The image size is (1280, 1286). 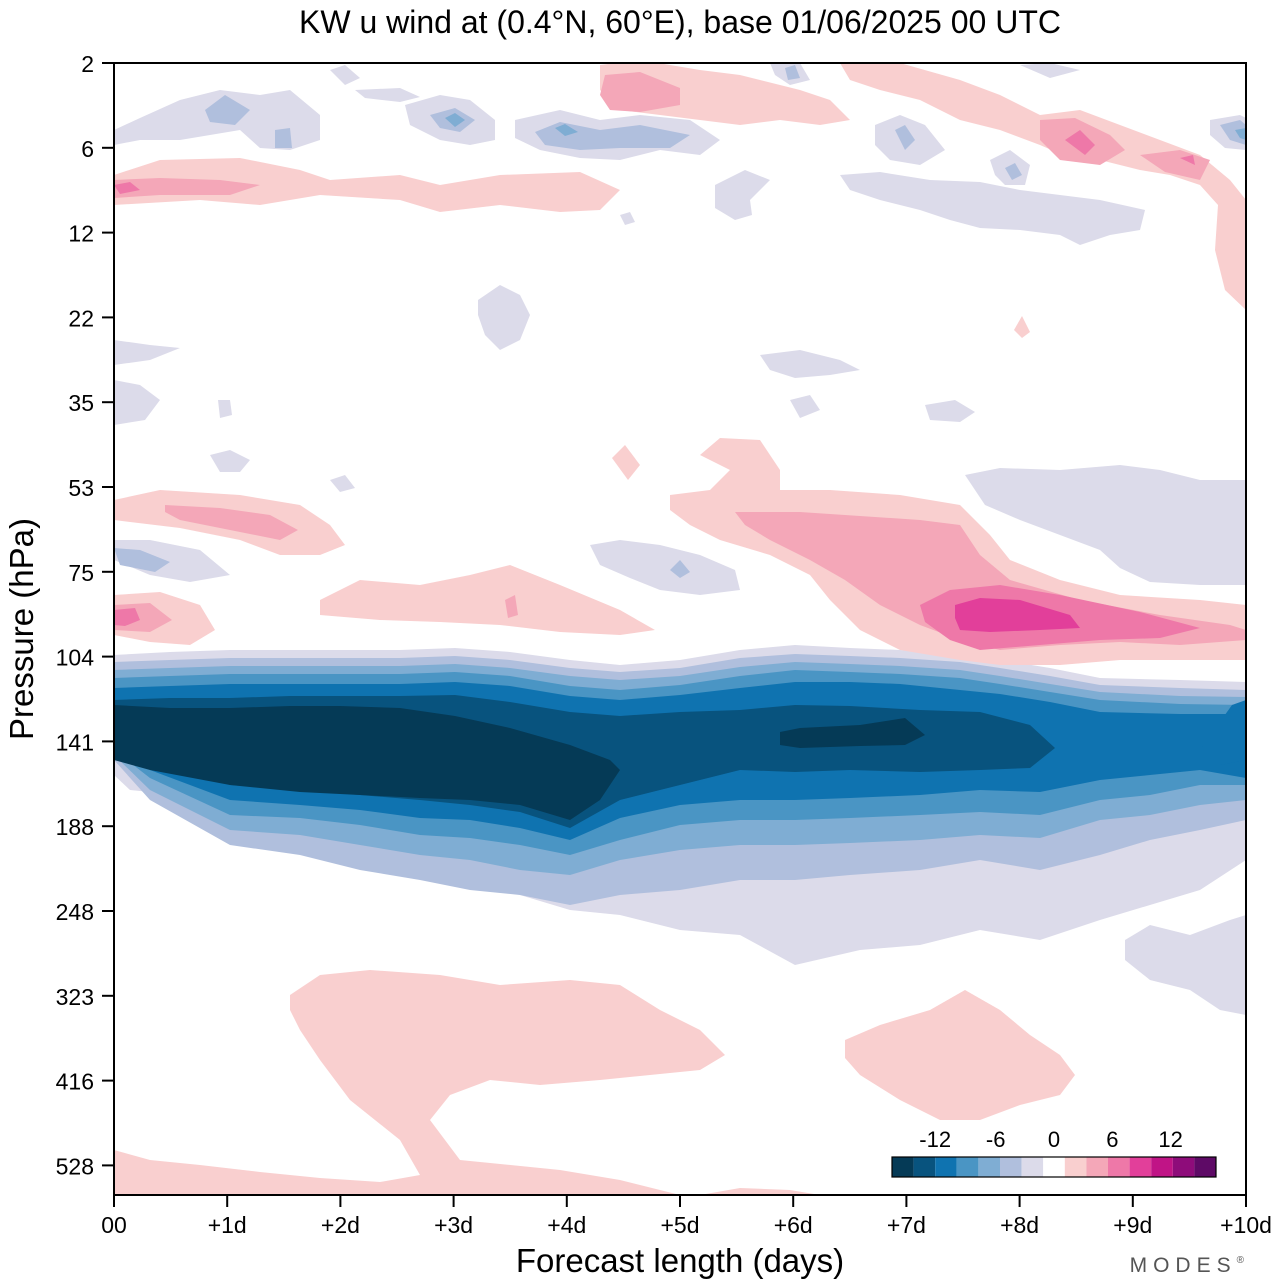 What do you see at coordinates (566, 1225) in the screenshot?
I see `x-tick-label: +4d` at bounding box center [566, 1225].